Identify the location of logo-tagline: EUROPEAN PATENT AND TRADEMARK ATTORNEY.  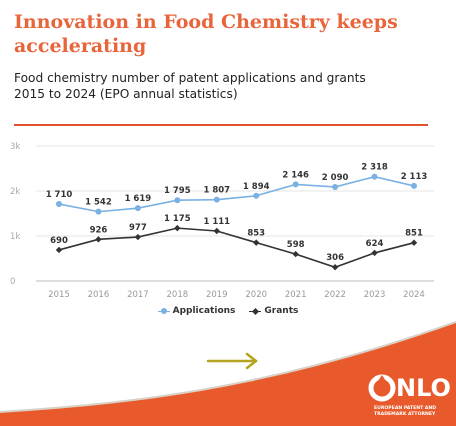
(414, 412).